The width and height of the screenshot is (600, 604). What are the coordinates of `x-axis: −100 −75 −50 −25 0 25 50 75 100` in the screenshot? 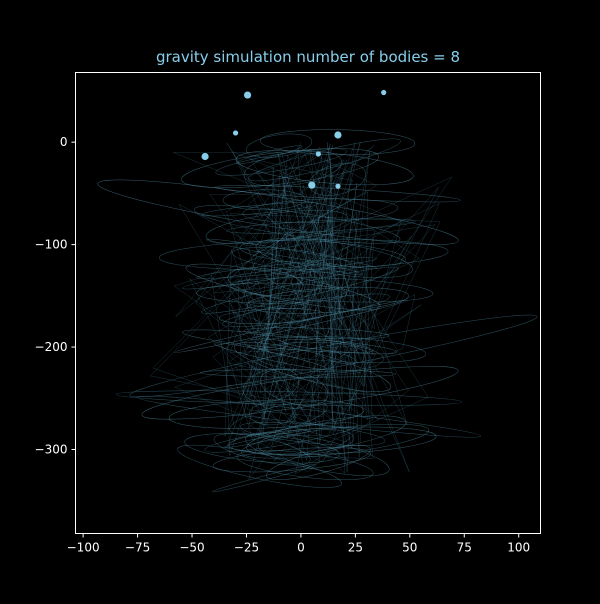 It's located at (298, 544).